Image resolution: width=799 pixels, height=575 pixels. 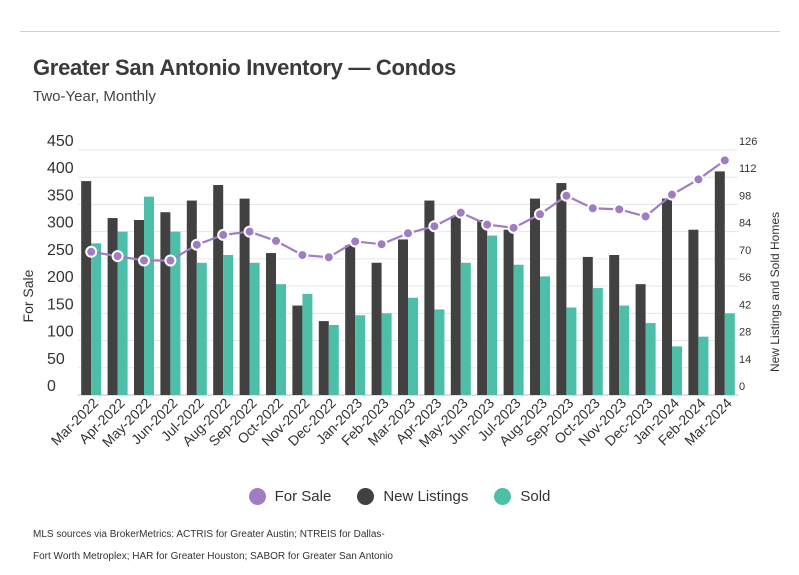 What do you see at coordinates (408, 233) in the screenshot?
I see `point-for-sale-mar-2023` at bounding box center [408, 233].